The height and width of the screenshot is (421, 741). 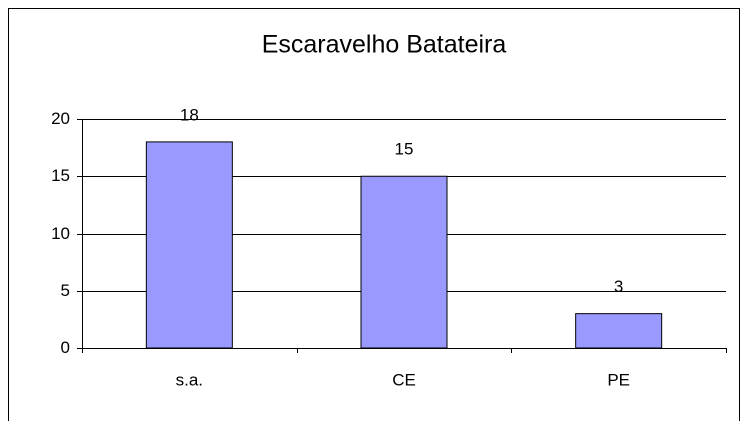 I want to click on data-label: 3, so click(x=618, y=286).